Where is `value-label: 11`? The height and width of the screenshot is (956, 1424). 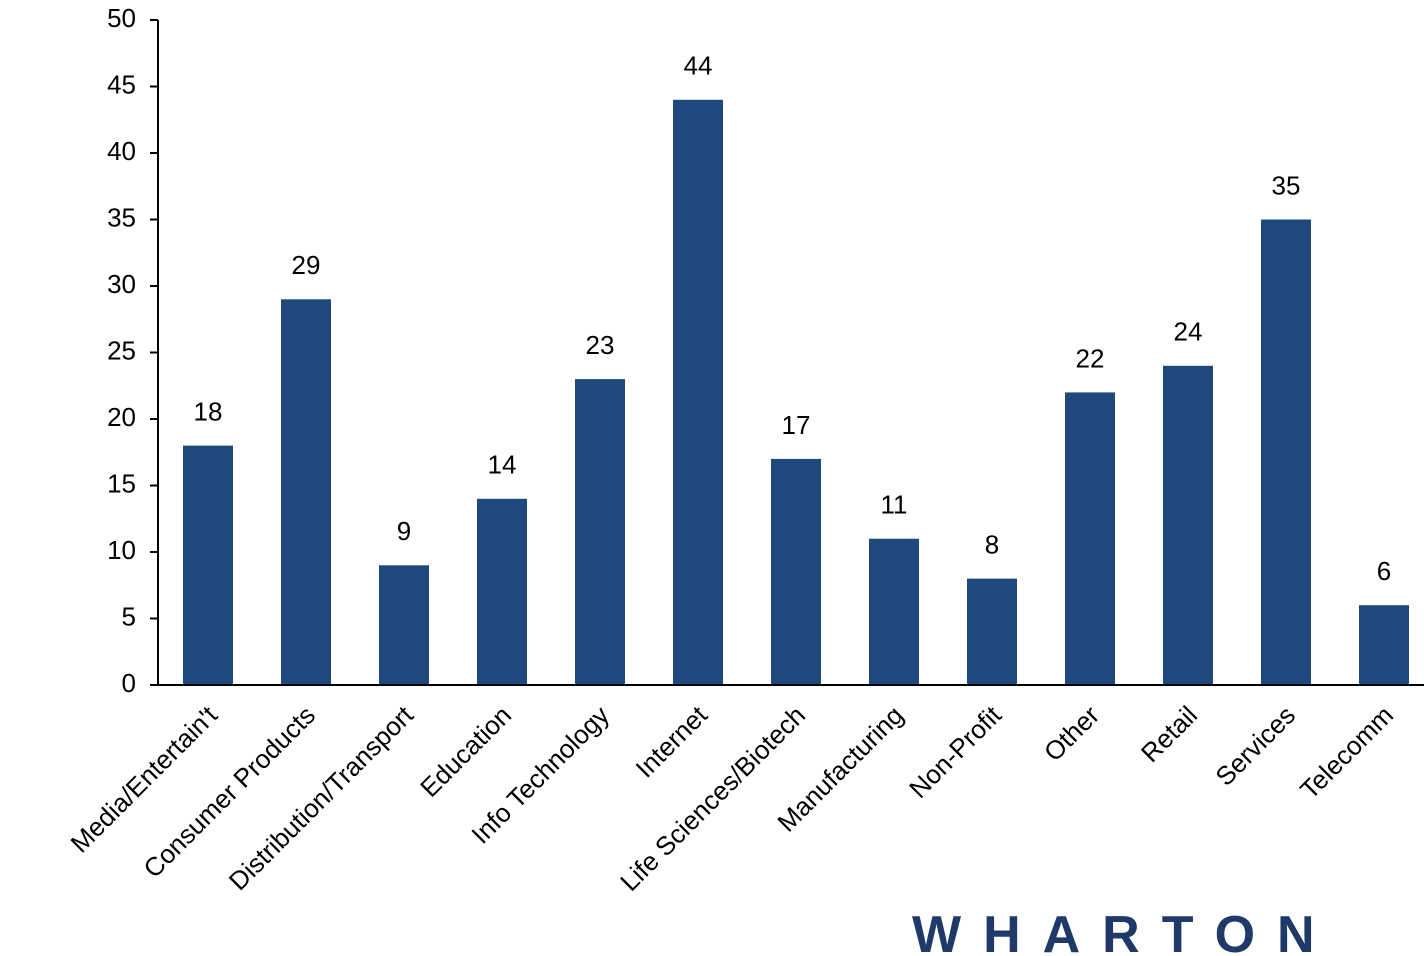
value-label: 11 is located at coordinates (894, 505).